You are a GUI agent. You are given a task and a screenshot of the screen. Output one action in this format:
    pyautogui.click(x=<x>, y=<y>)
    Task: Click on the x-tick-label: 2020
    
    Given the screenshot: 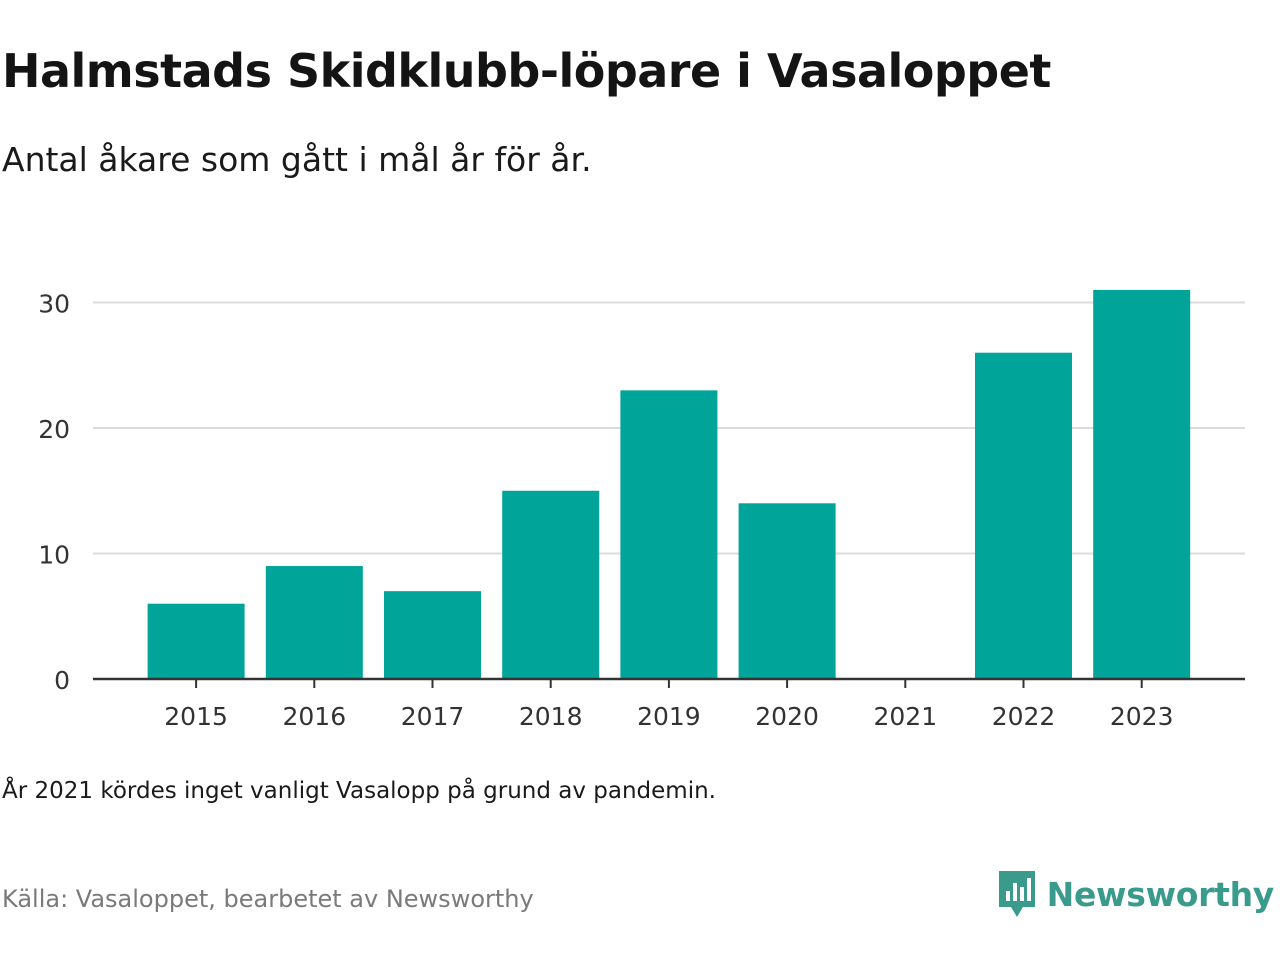 What is the action you would take?
    pyautogui.click(x=787, y=716)
    